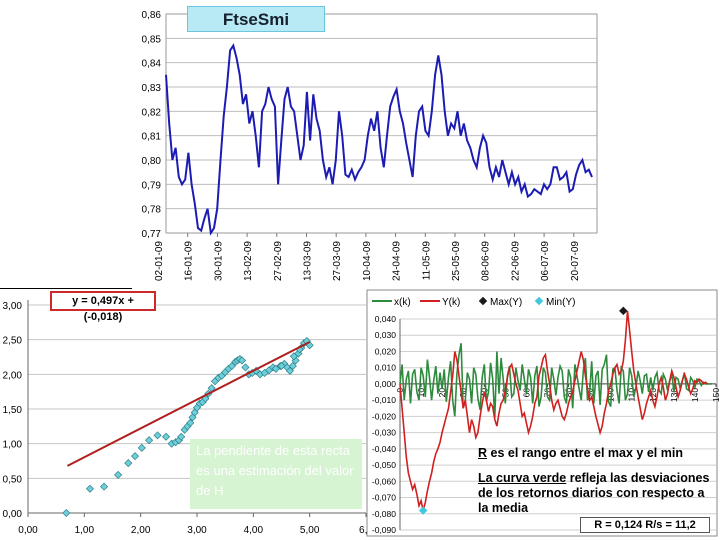 Image resolution: width=720 pixels, height=540 pixels. I want to click on rs-y-tick-label: -0,070, so click(384, 498).